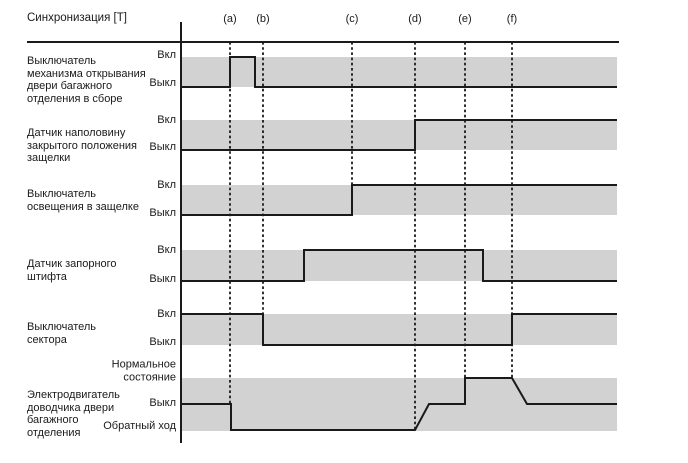 The height and width of the screenshot is (463, 688). Describe the element at coordinates (352, 19) in the screenshot. I see `time-marker-label: (c)` at that location.